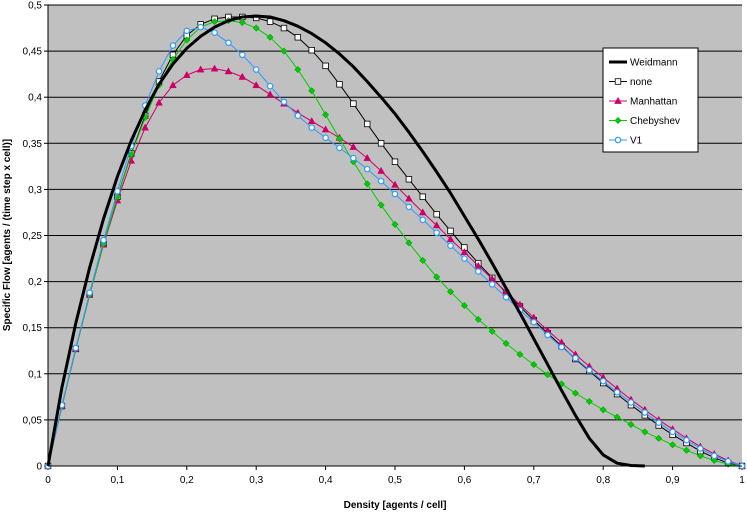  What do you see at coordinates (35, 374) in the screenshot?
I see `y-tick-label: 0,1` at bounding box center [35, 374].